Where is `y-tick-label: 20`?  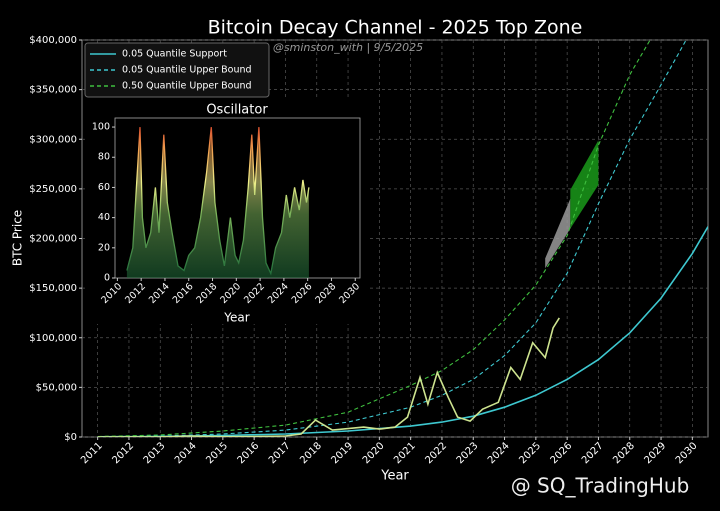 y-tick-label: 20 is located at coordinates (104, 247).